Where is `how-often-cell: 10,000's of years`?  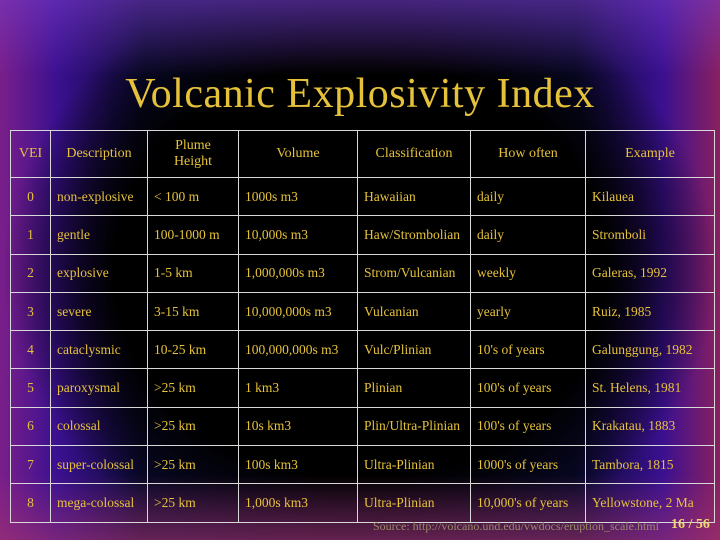 how-often-cell: 10,000's of years is located at coordinates (528, 503).